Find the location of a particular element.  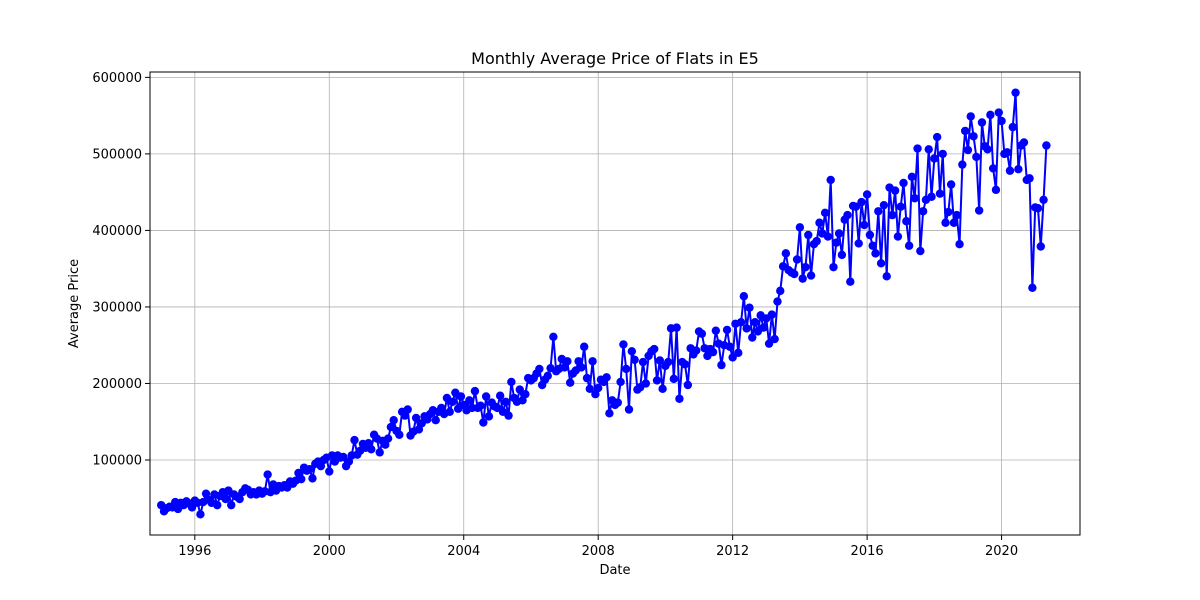

y-tick-label: 300000 is located at coordinates (117, 307).